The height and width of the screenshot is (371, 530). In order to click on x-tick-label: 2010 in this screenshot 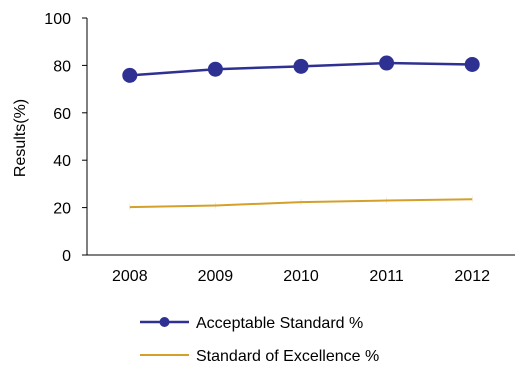, I will do `click(301, 276)`.